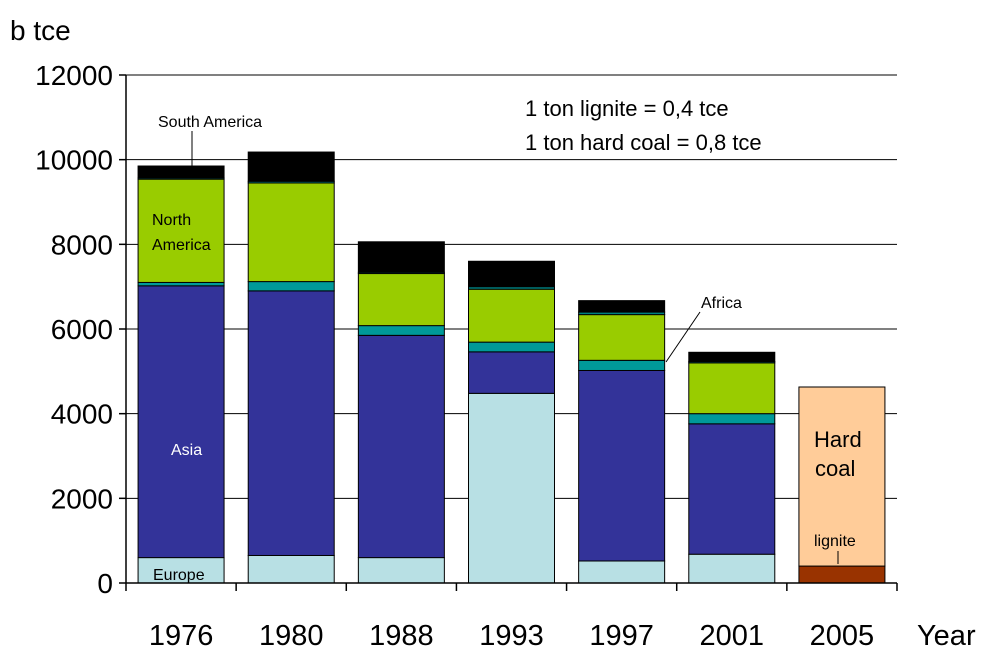  What do you see at coordinates (186, 450) in the screenshot?
I see `label-asia: Asia` at bounding box center [186, 450].